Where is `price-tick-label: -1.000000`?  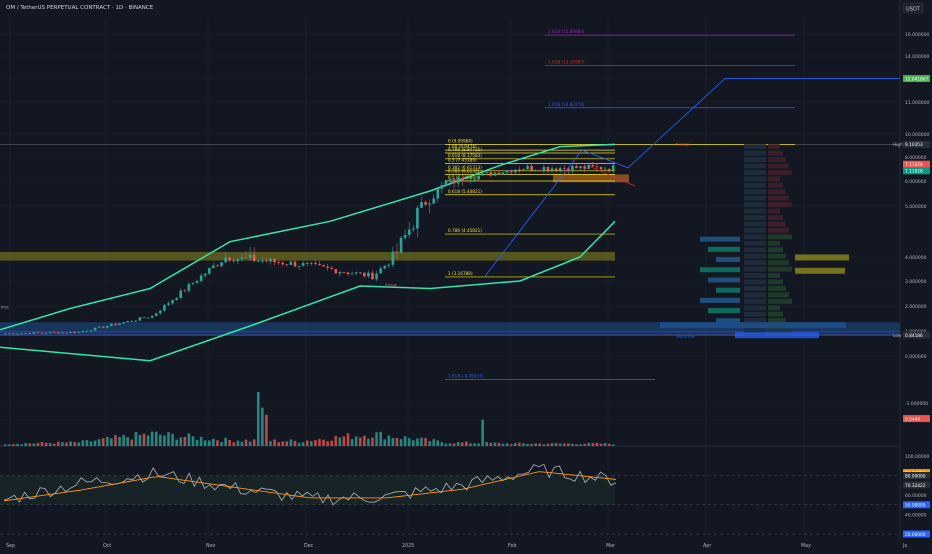
price-tick-label: -1.000000 is located at coordinates (916, 404).